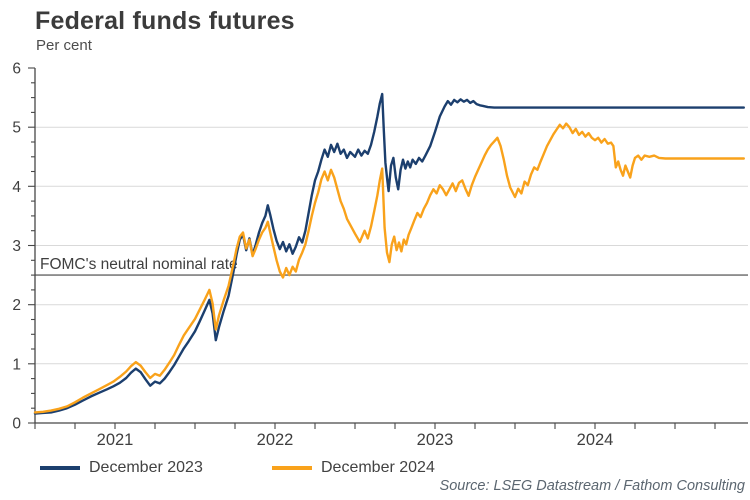 The image size is (750, 500). I want to click on legend: December 2023 December 2024, so click(375, 468).